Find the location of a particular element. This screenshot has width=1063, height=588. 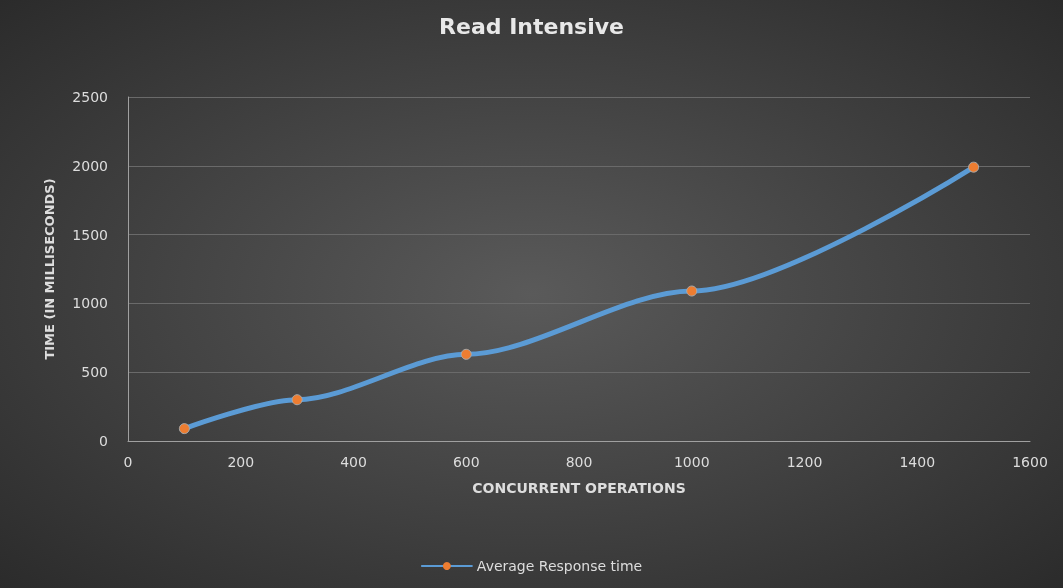

legend-label: Average Response time is located at coordinates (559, 566).